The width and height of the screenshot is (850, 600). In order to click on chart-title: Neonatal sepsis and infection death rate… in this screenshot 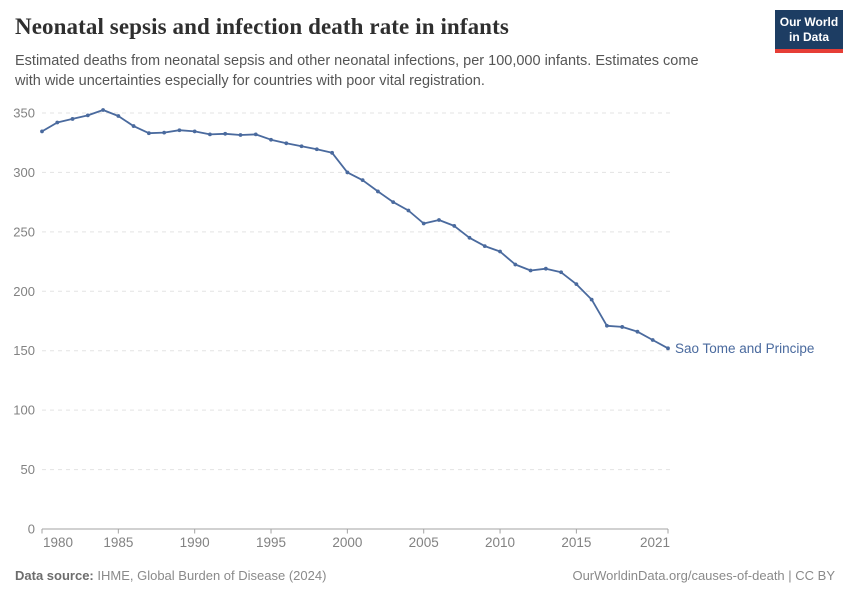, I will do `click(262, 26)`.